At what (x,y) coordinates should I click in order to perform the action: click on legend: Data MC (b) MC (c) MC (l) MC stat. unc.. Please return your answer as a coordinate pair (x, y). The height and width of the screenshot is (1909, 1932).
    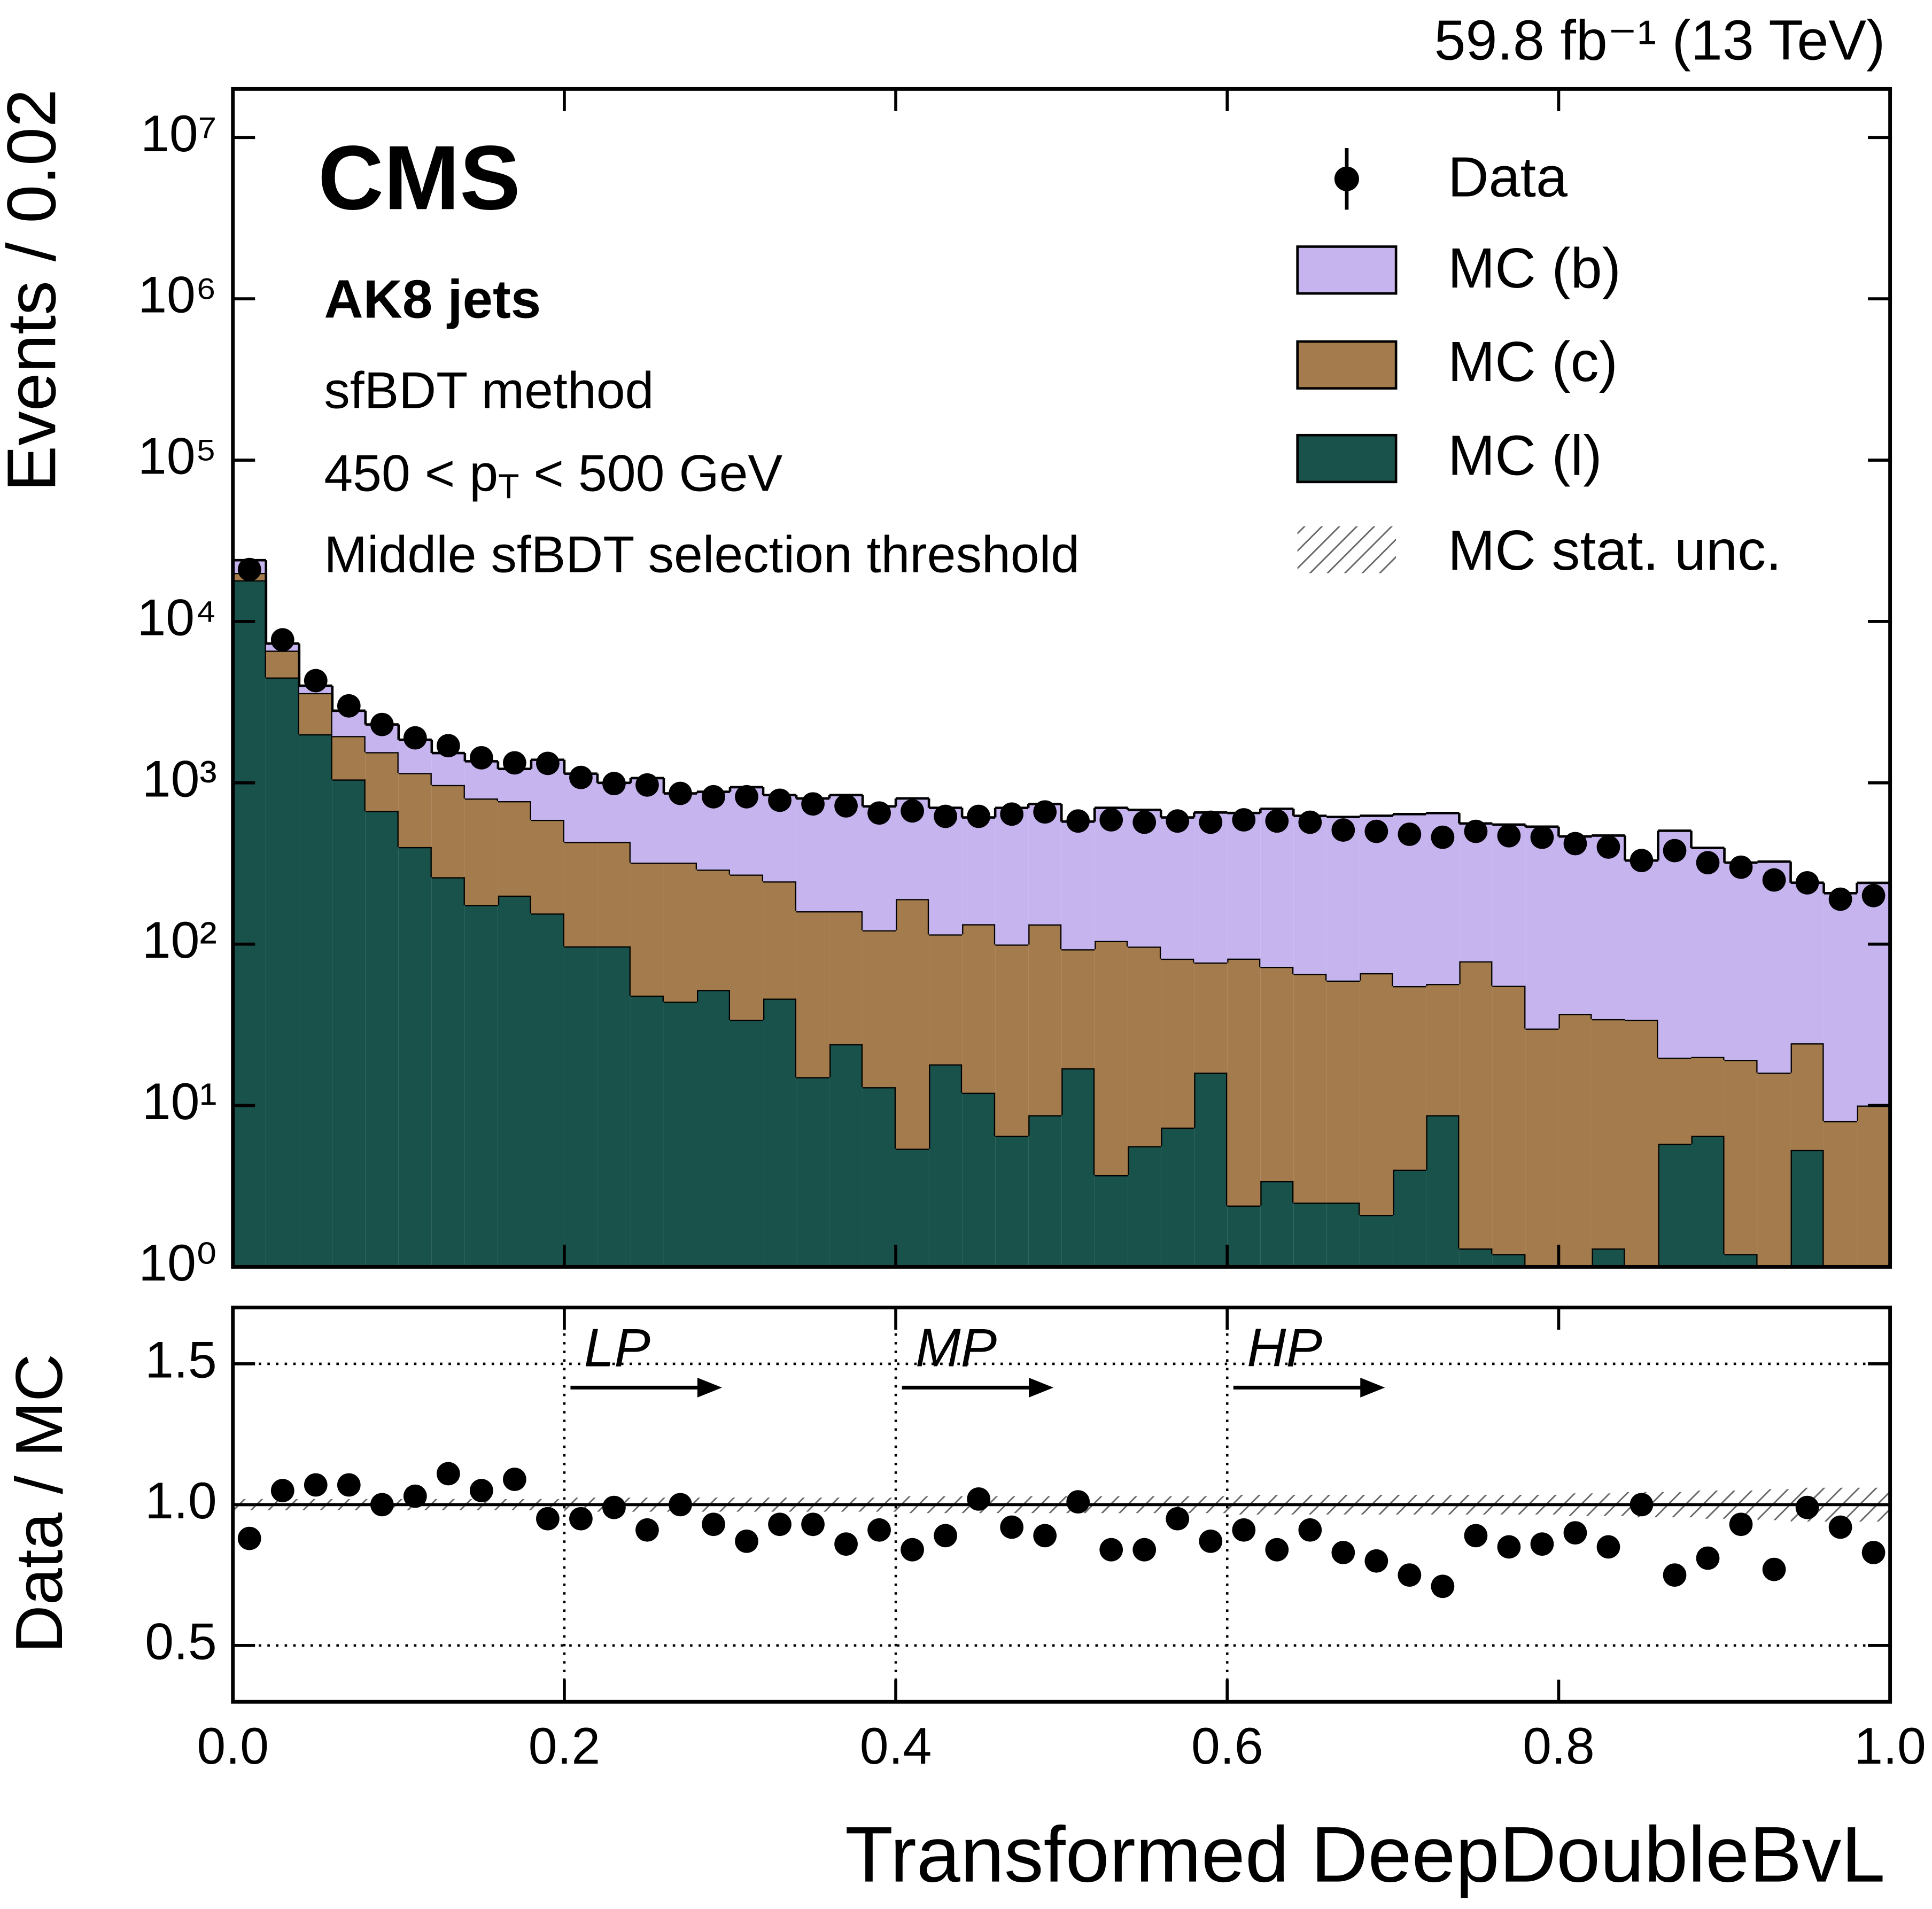
    Looking at the image, I should click on (1539, 363).